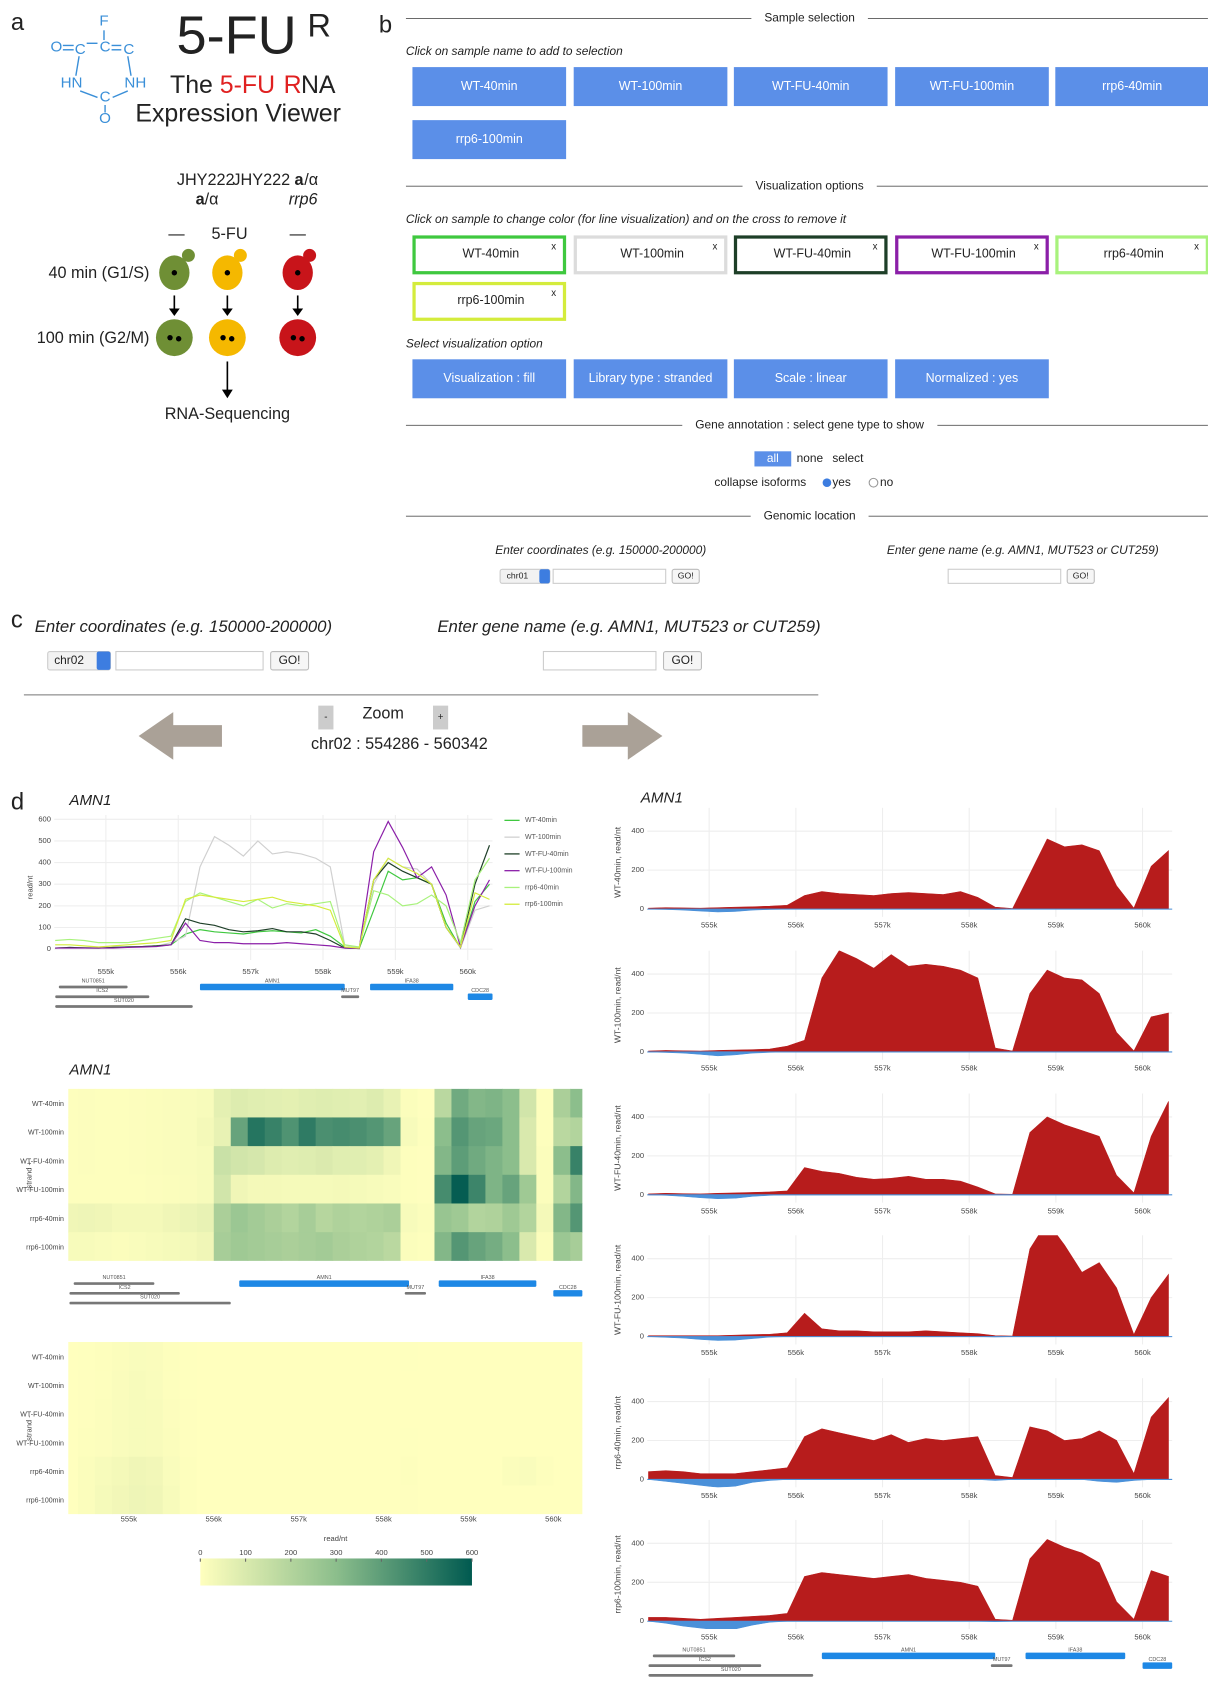 This screenshot has width=1208, height=1697. Describe the element at coordinates (622, 736) in the screenshot. I see `pan-right-arrow` at that location.